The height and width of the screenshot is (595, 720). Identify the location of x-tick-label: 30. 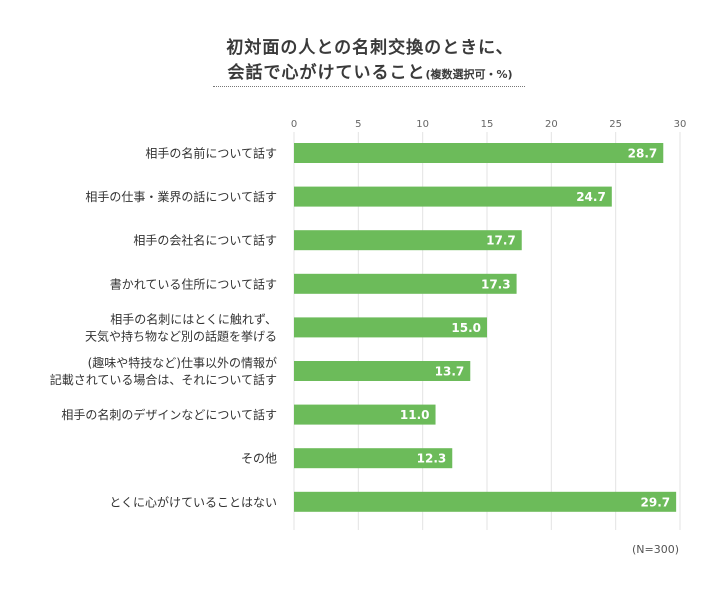
(680, 124).